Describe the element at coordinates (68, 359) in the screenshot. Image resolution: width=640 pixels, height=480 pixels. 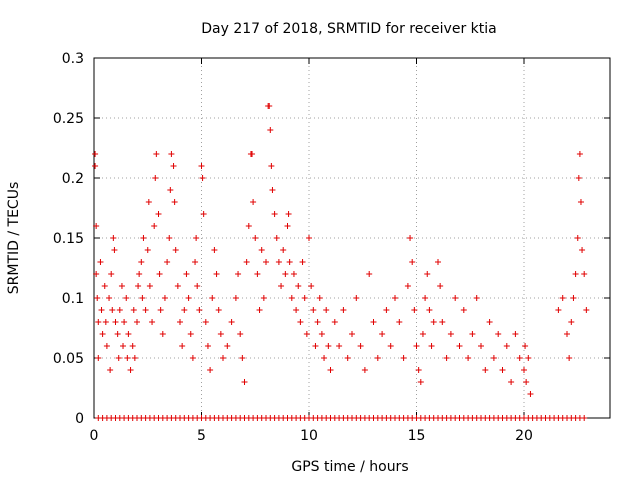
I see `y-tick-label: 0.05` at that location.